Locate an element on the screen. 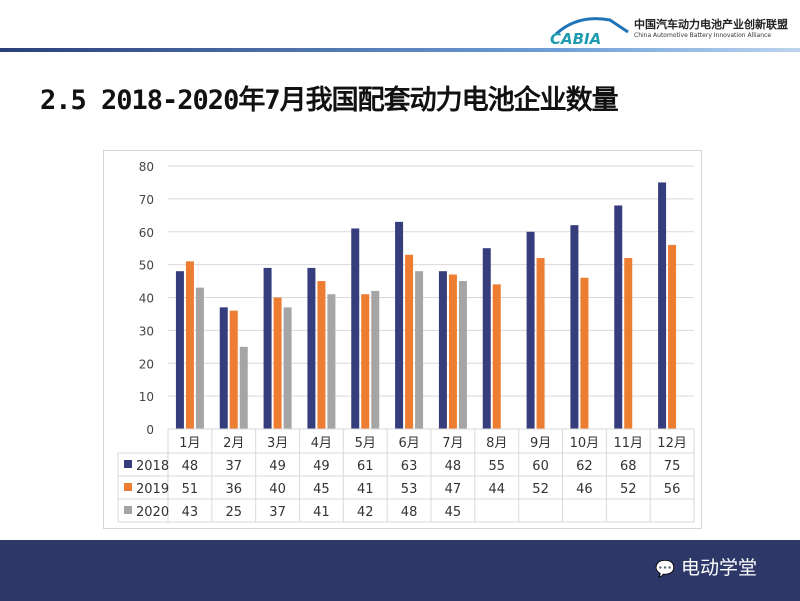 The image size is (800, 601). category-label: 5月 is located at coordinates (365, 443).